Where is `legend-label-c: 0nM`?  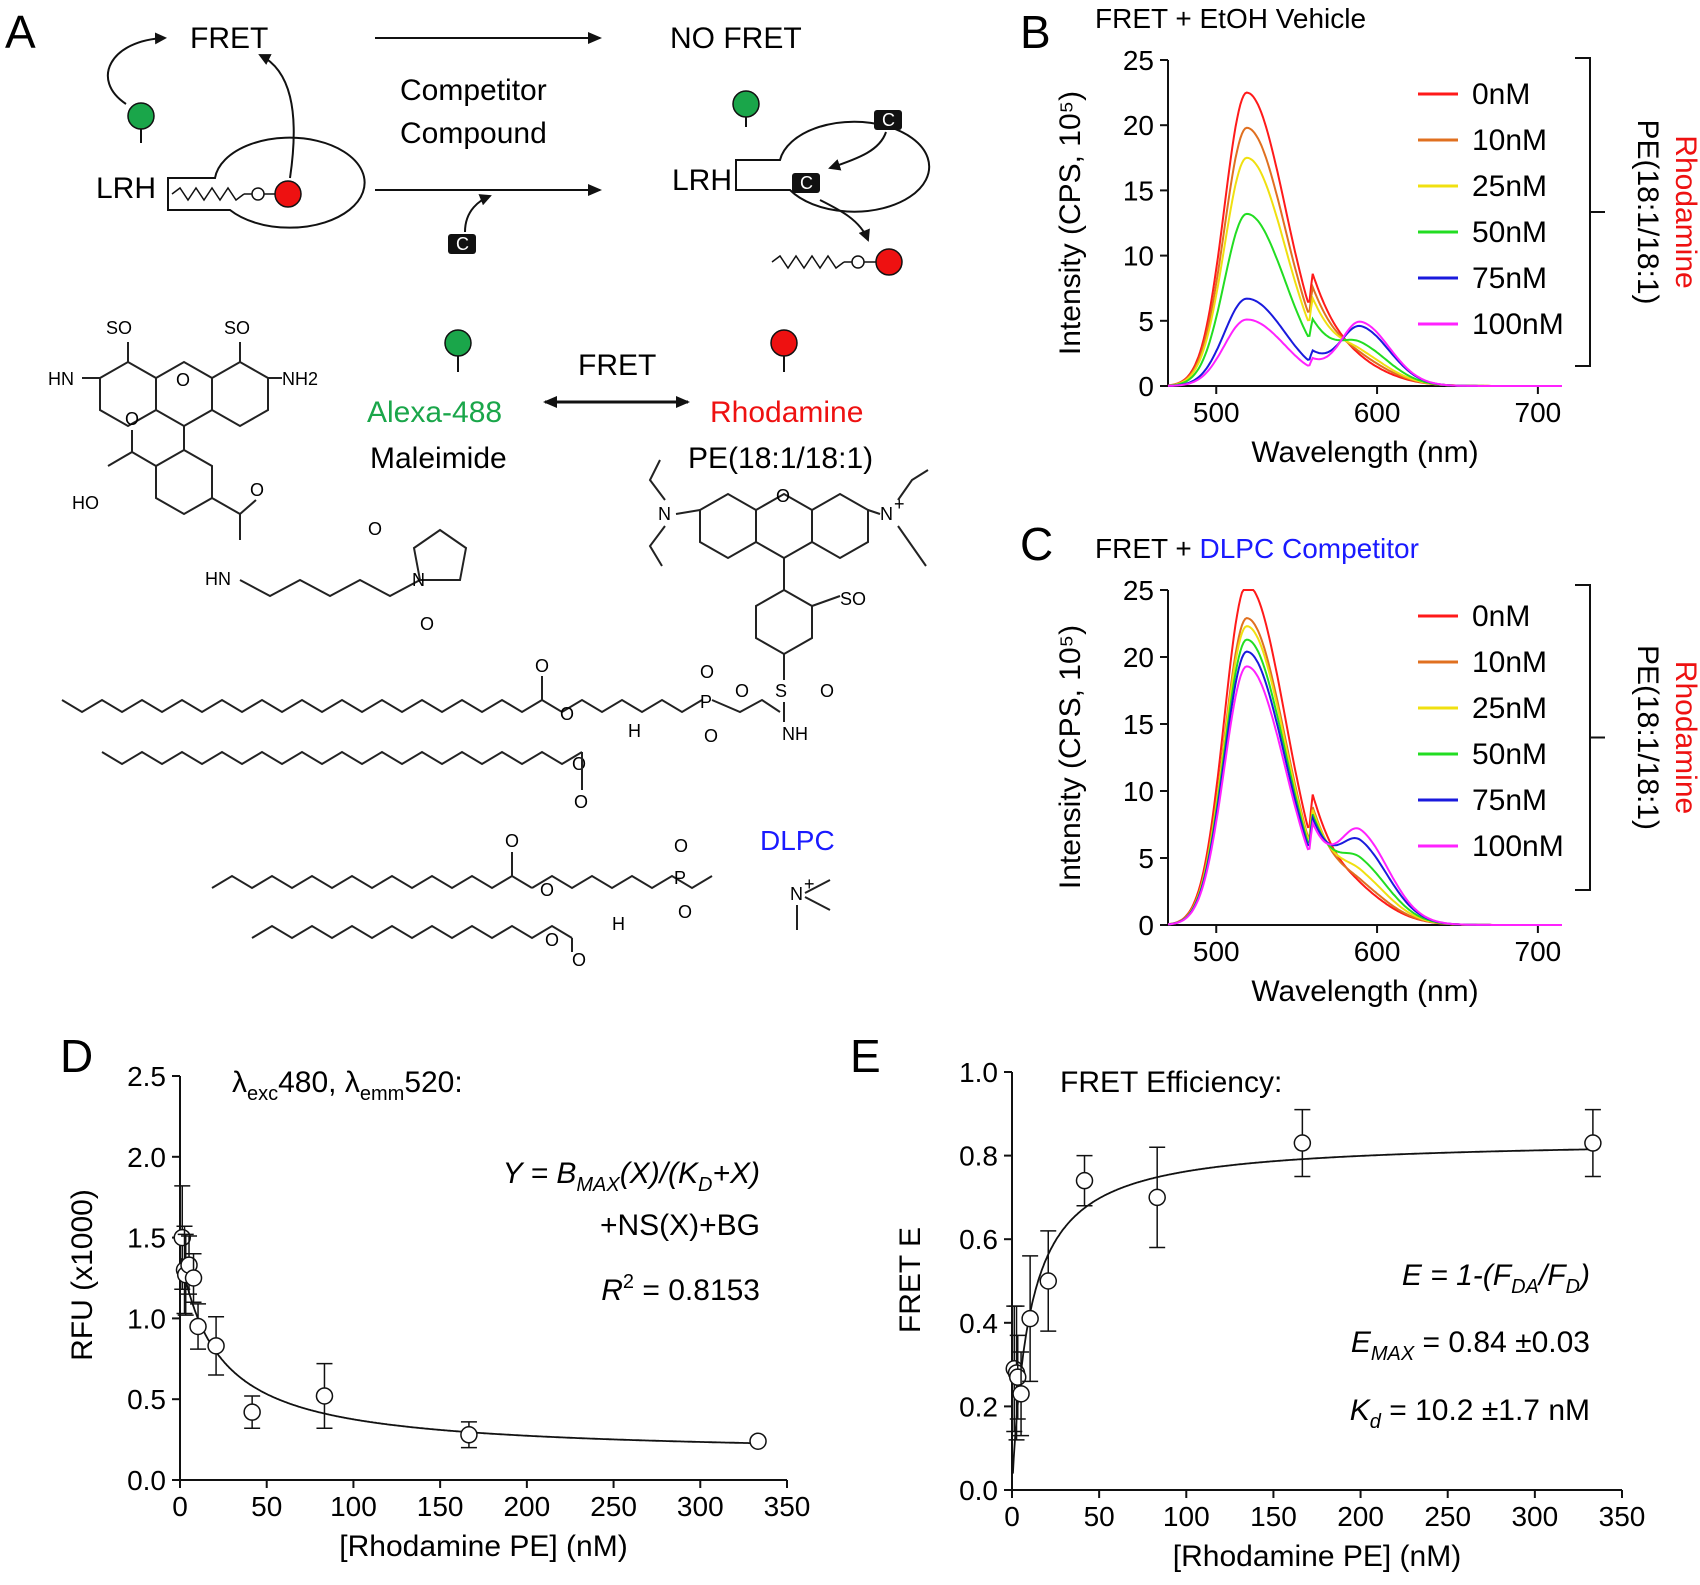
legend-label-c: 0nM is located at coordinates (1501, 616).